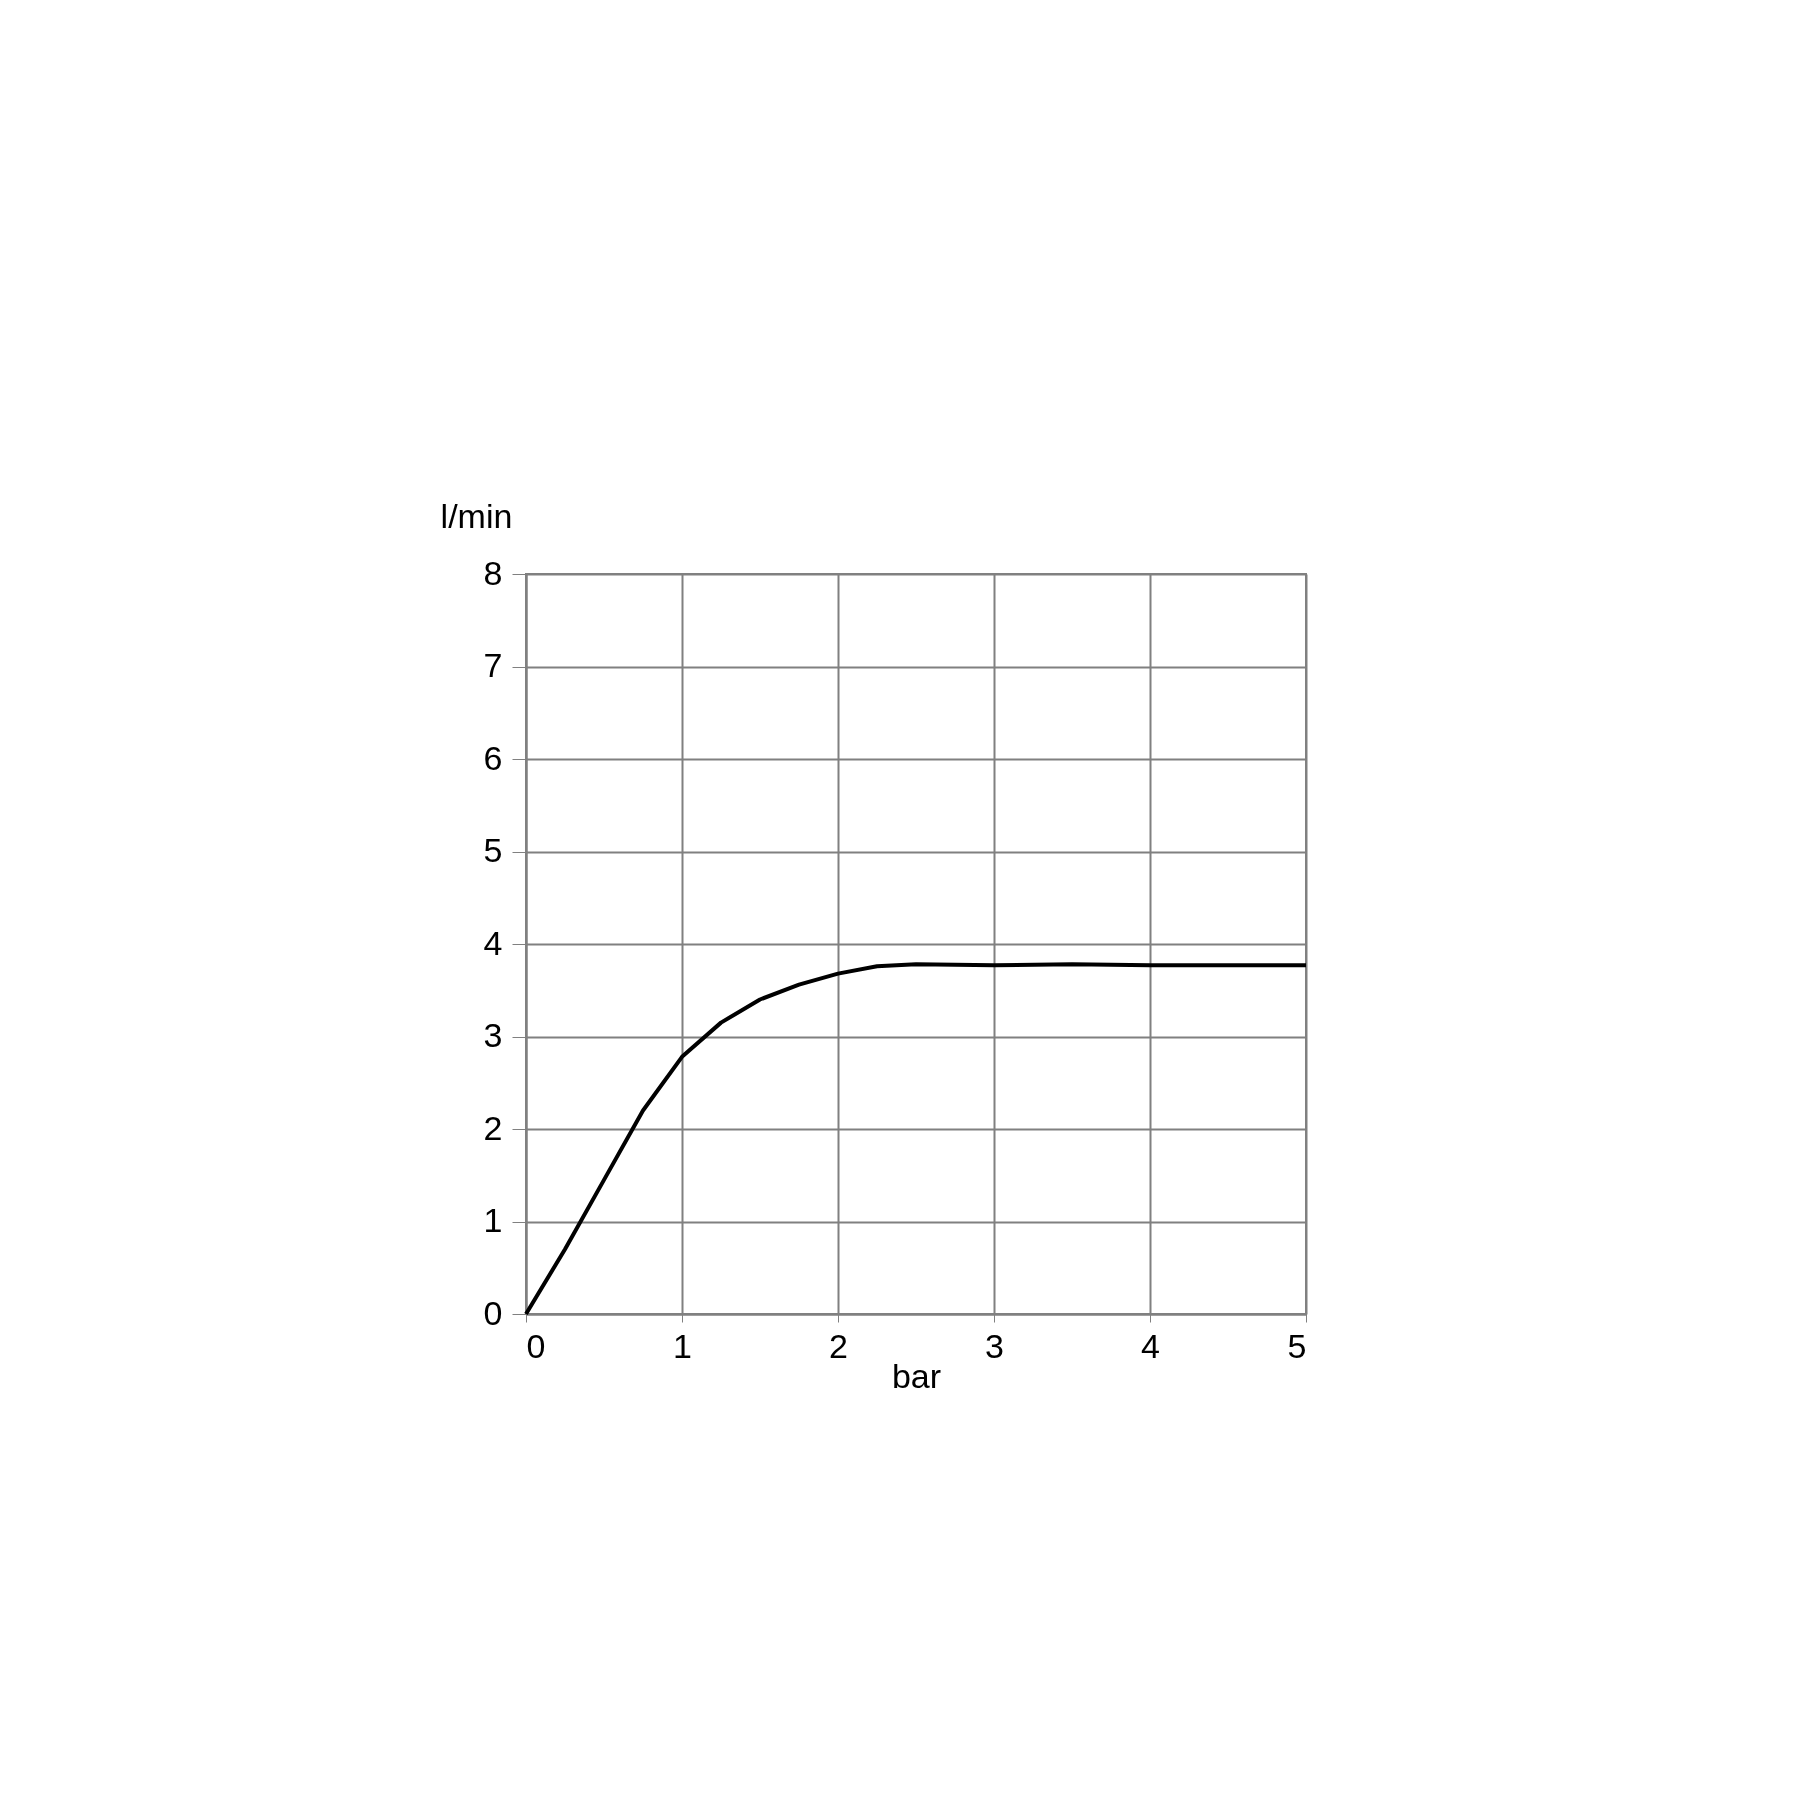 This screenshot has width=1800, height=1800. I want to click on y-tick-label: 2, so click(493, 1127).